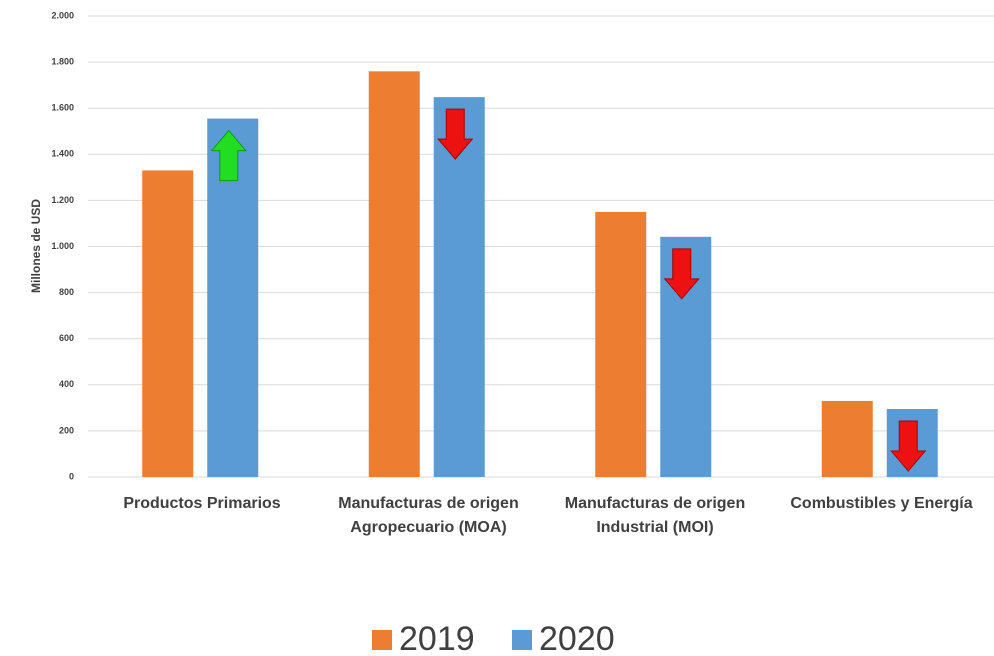  What do you see at coordinates (62, 246) in the screenshot?
I see `y-tick-label: 1.000` at bounding box center [62, 246].